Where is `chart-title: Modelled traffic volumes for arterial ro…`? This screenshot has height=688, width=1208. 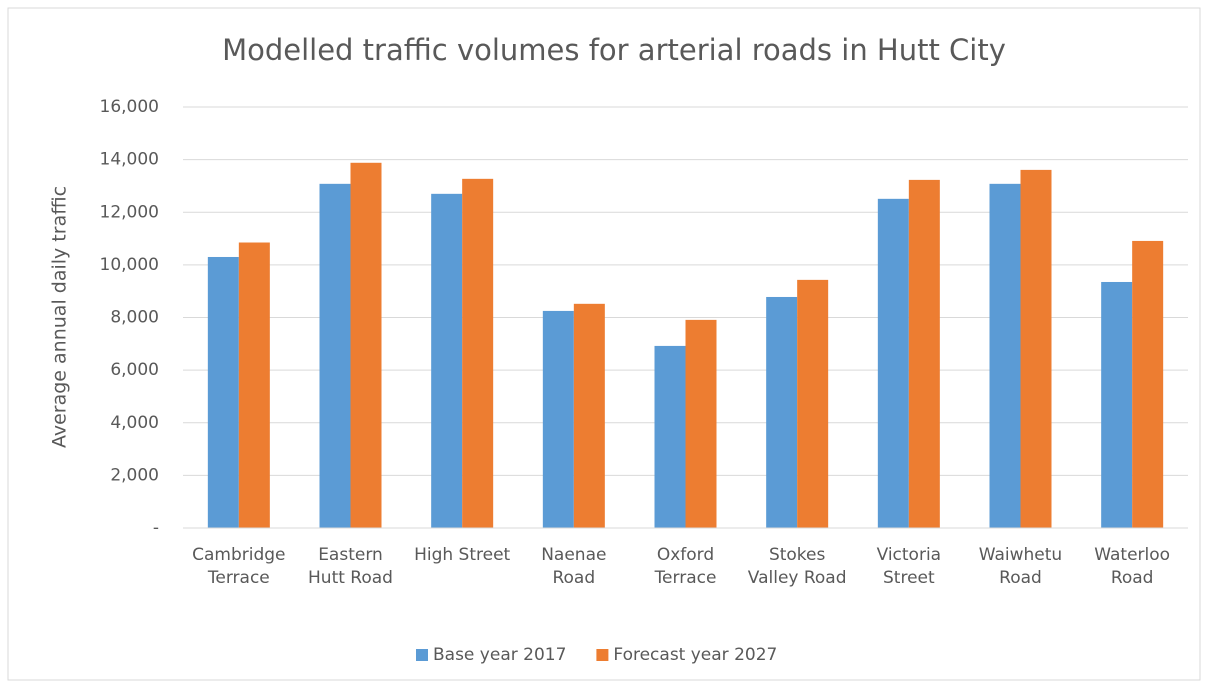
chart-title: Modelled traffic volumes for arterial ro… is located at coordinates (614, 50).